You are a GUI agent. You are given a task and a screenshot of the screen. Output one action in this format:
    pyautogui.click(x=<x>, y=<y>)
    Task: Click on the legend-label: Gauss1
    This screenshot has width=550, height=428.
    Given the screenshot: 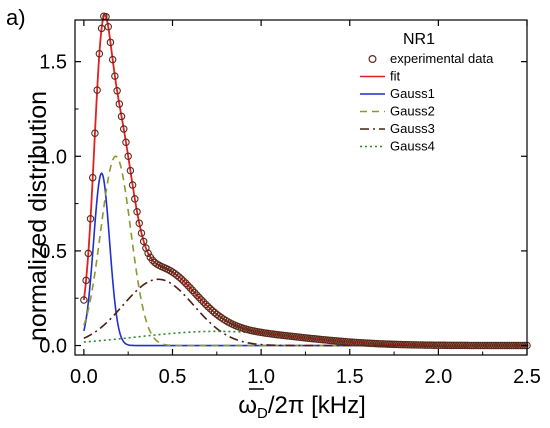 What is the action you would take?
    pyautogui.click(x=412, y=93)
    